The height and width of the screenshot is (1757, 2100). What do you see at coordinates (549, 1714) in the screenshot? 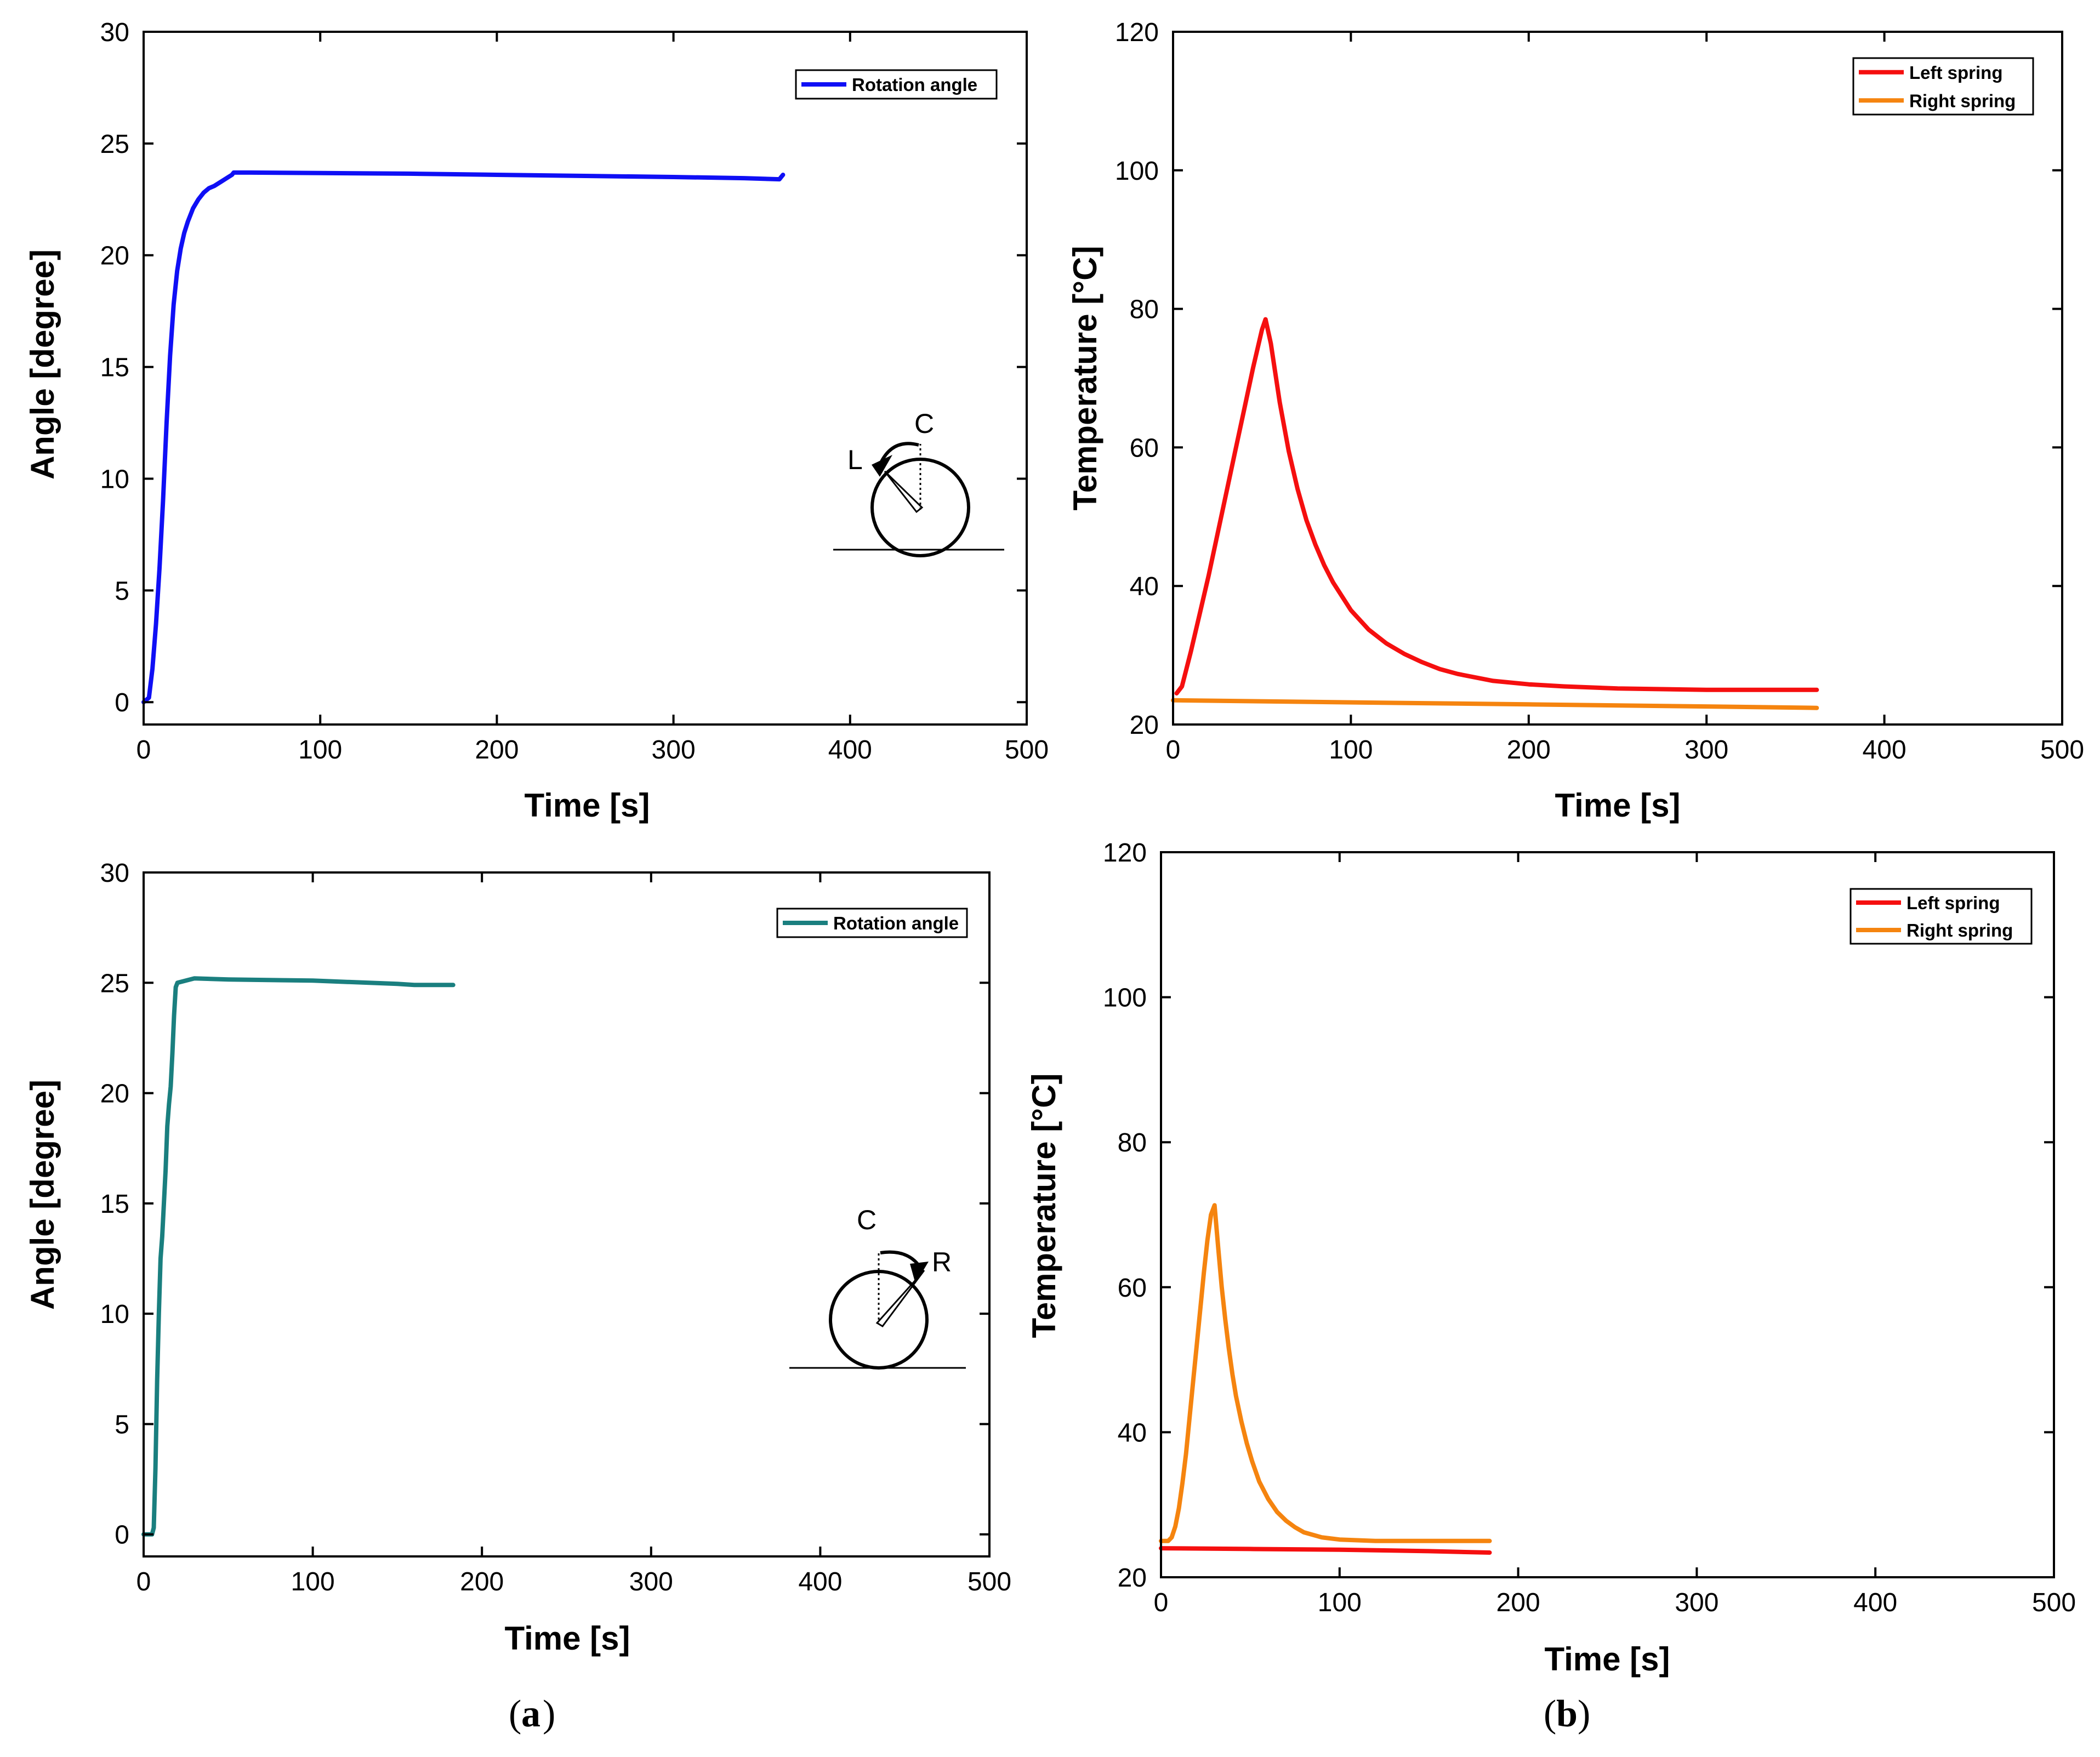
I see `caption-a-close: )` at bounding box center [549, 1714].